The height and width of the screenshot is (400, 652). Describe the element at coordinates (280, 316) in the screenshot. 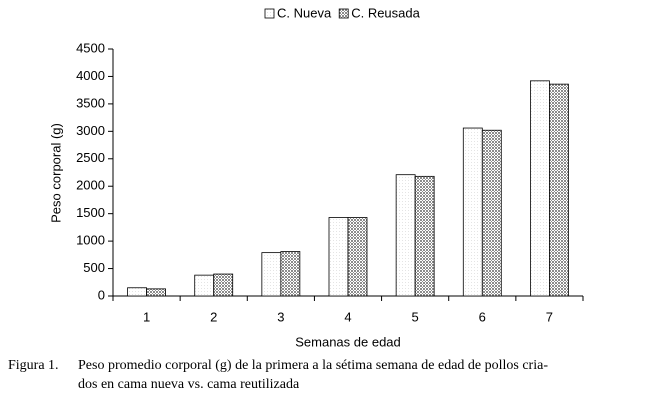

I see `x-tick-label: 3` at that location.